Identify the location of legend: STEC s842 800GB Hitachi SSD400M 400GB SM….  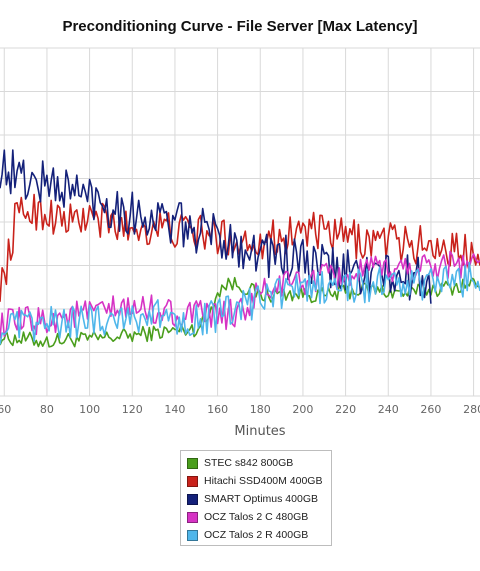
(256, 498).